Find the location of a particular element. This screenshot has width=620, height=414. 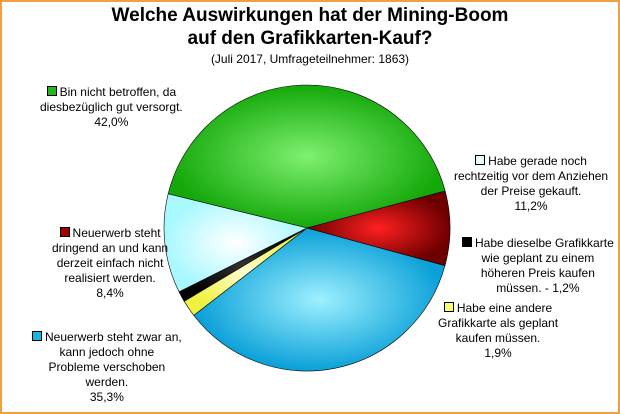

slice-urgent-not-realizable is located at coordinates (378, 228).